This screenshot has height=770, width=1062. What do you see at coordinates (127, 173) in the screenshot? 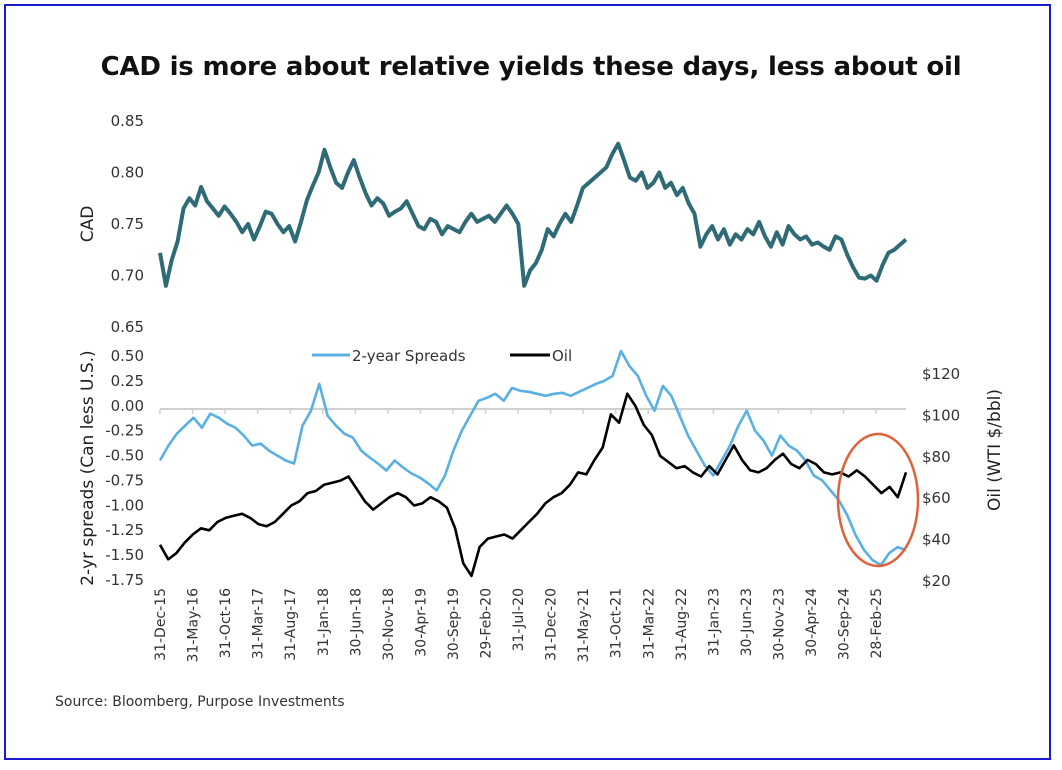
I see `cad-y-tick-label: 0.80` at bounding box center [127, 173].